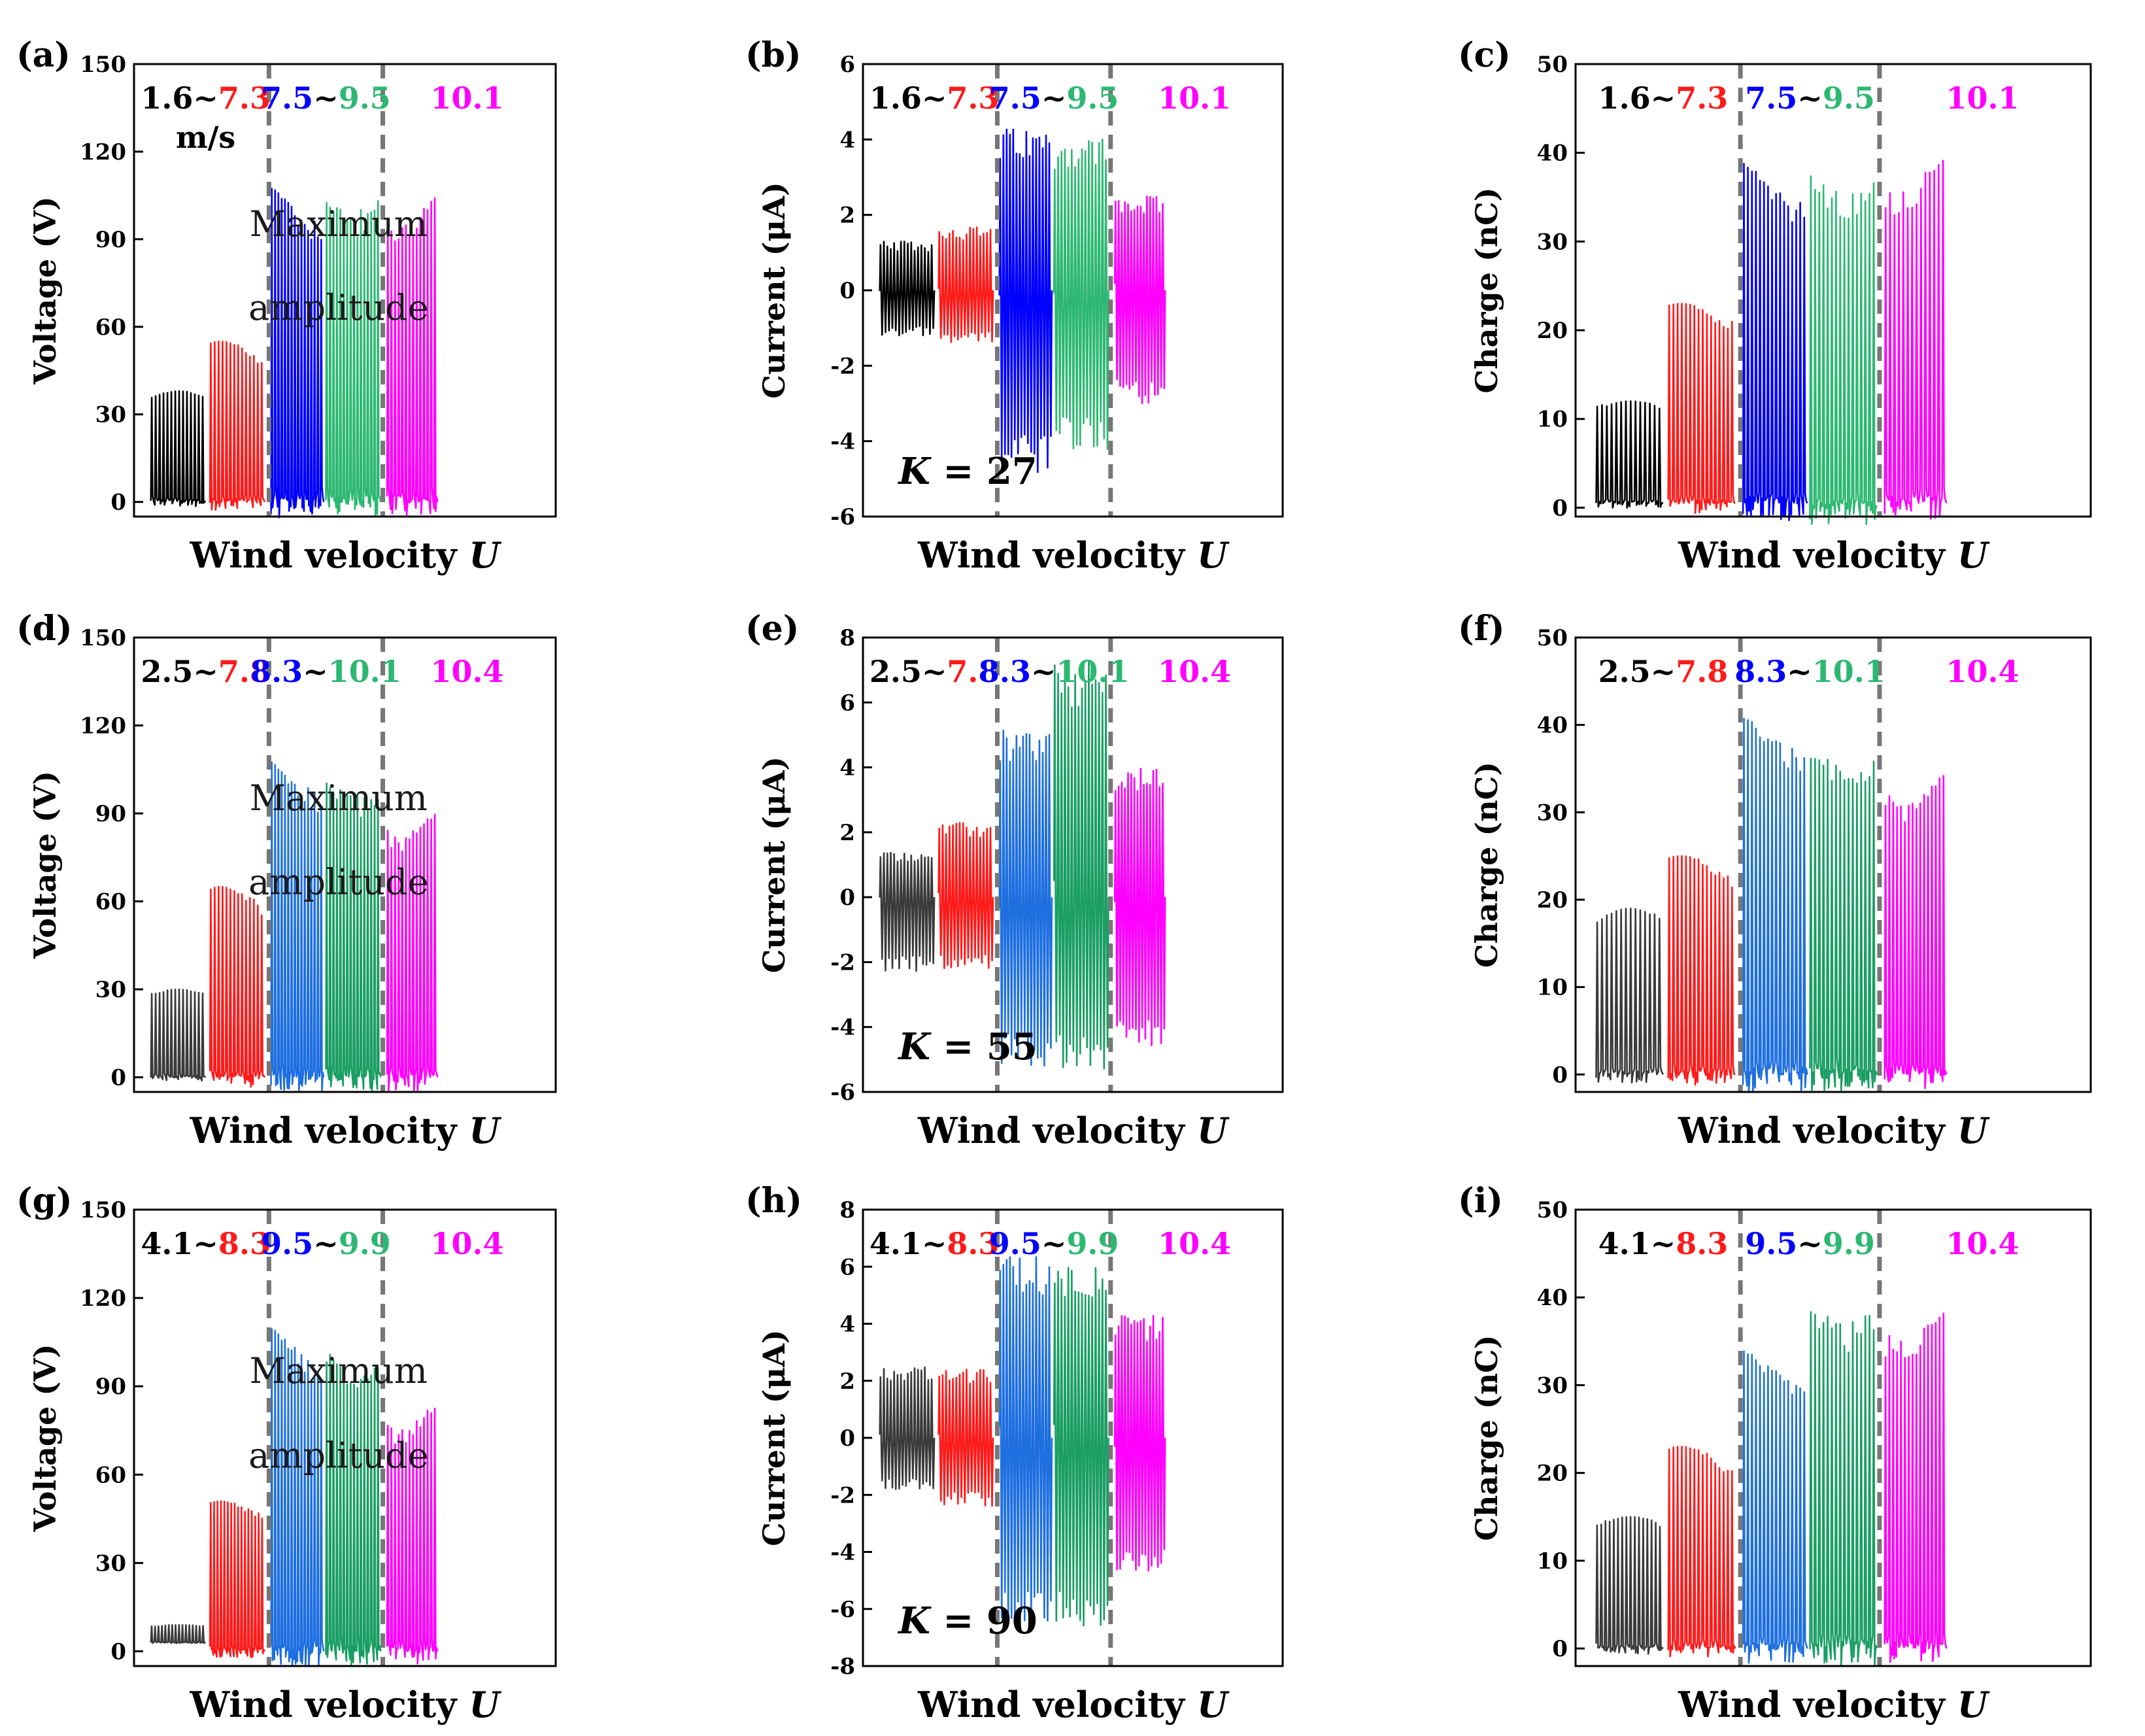  I want to click on panel-label: (b), so click(774, 55).